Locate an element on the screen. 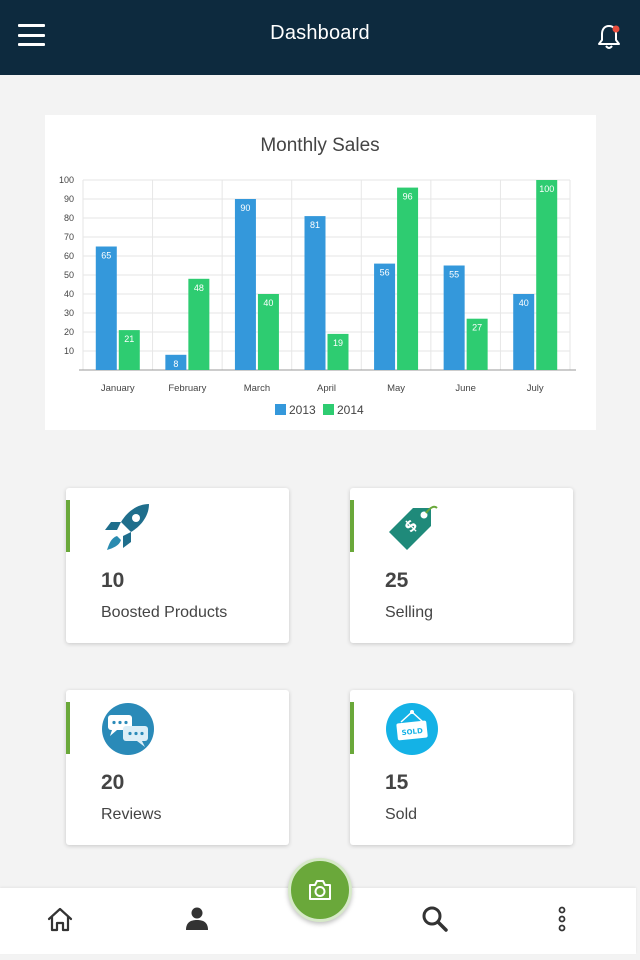 Image resolution: width=640 pixels, height=960 pixels. stat-label: Boosted Products is located at coordinates (164, 612).